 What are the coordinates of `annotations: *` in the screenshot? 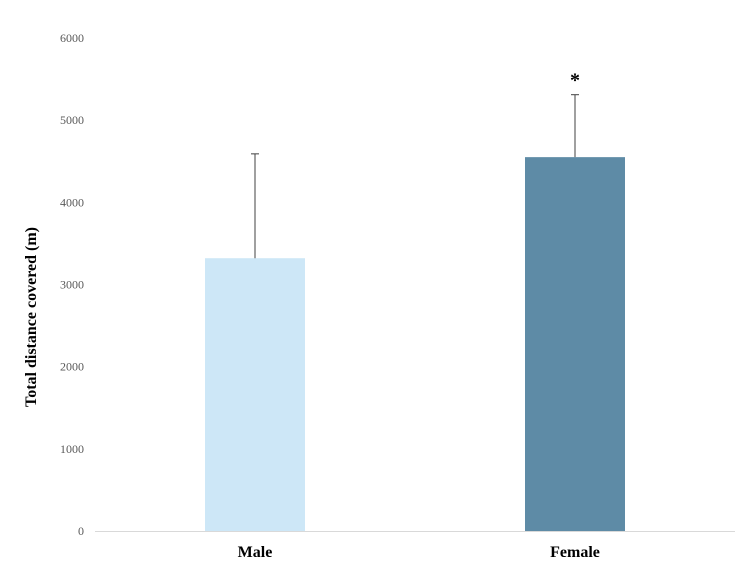 It's located at (575, 81).